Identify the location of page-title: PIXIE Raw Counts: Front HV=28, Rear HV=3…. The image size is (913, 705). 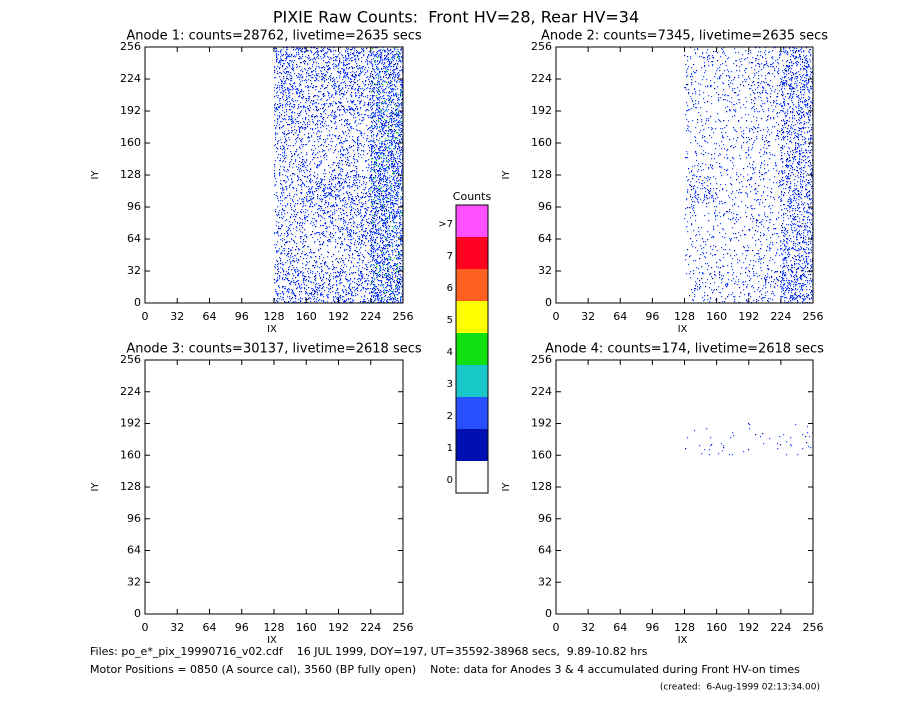
(456, 17).